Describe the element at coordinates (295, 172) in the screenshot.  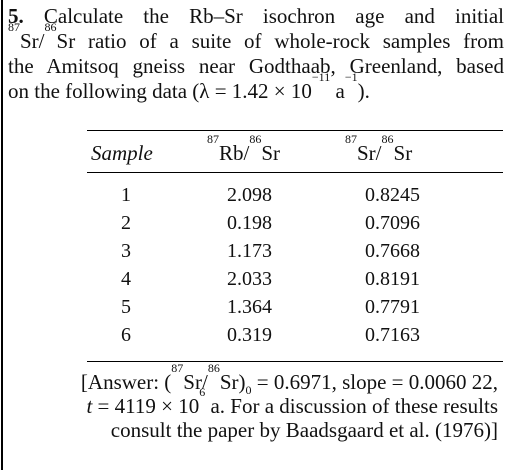
I see `table-header-rule` at that location.